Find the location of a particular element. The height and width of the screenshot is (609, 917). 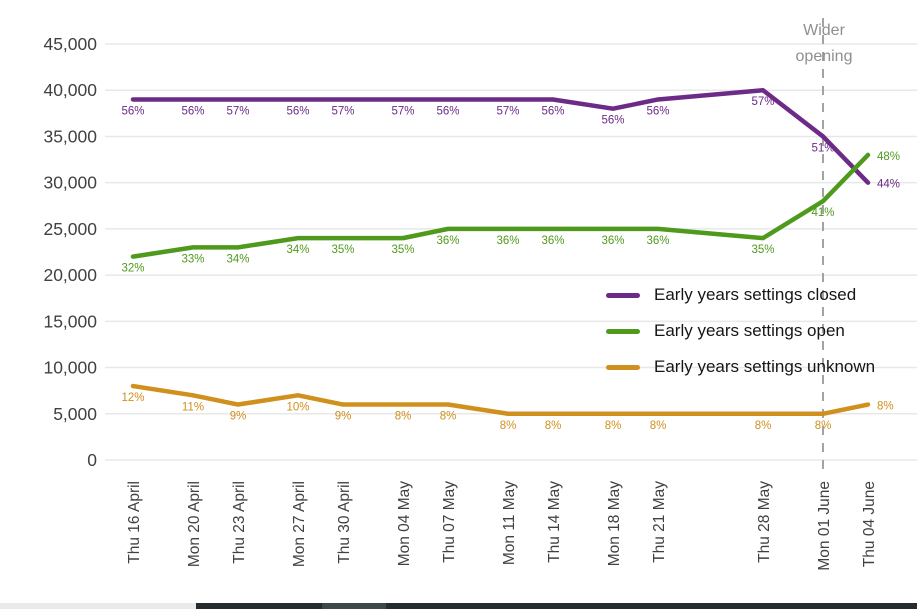

legend-item-open: Early years settings open is located at coordinates (740, 331).